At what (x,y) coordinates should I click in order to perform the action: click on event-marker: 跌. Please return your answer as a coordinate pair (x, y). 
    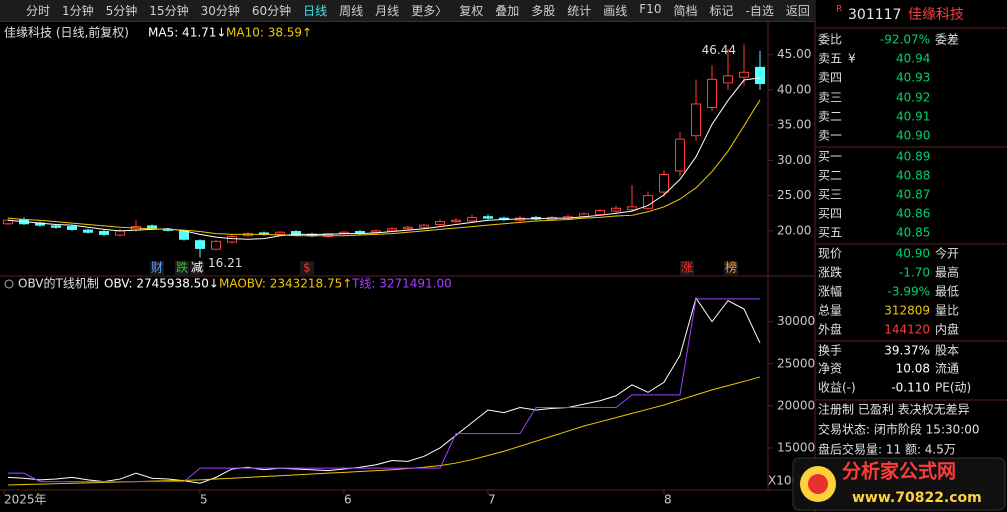
    Looking at the image, I should click on (182, 267).